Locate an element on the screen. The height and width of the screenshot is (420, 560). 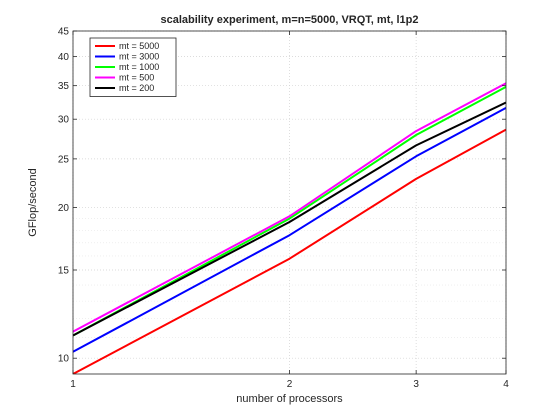
y-tick-label: 30 is located at coordinates (64, 120).